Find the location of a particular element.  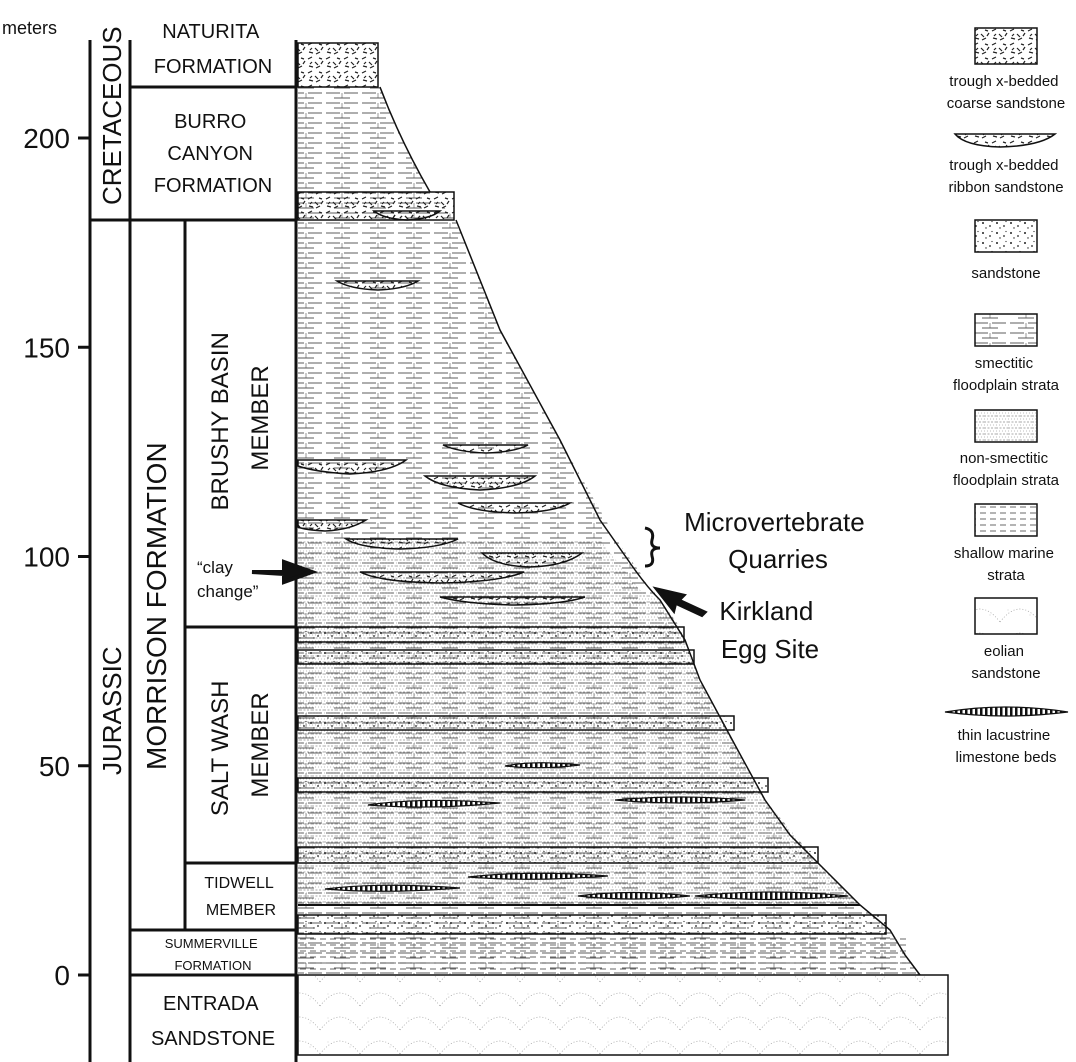

kirkland-arrow is located at coordinates (680, 602).